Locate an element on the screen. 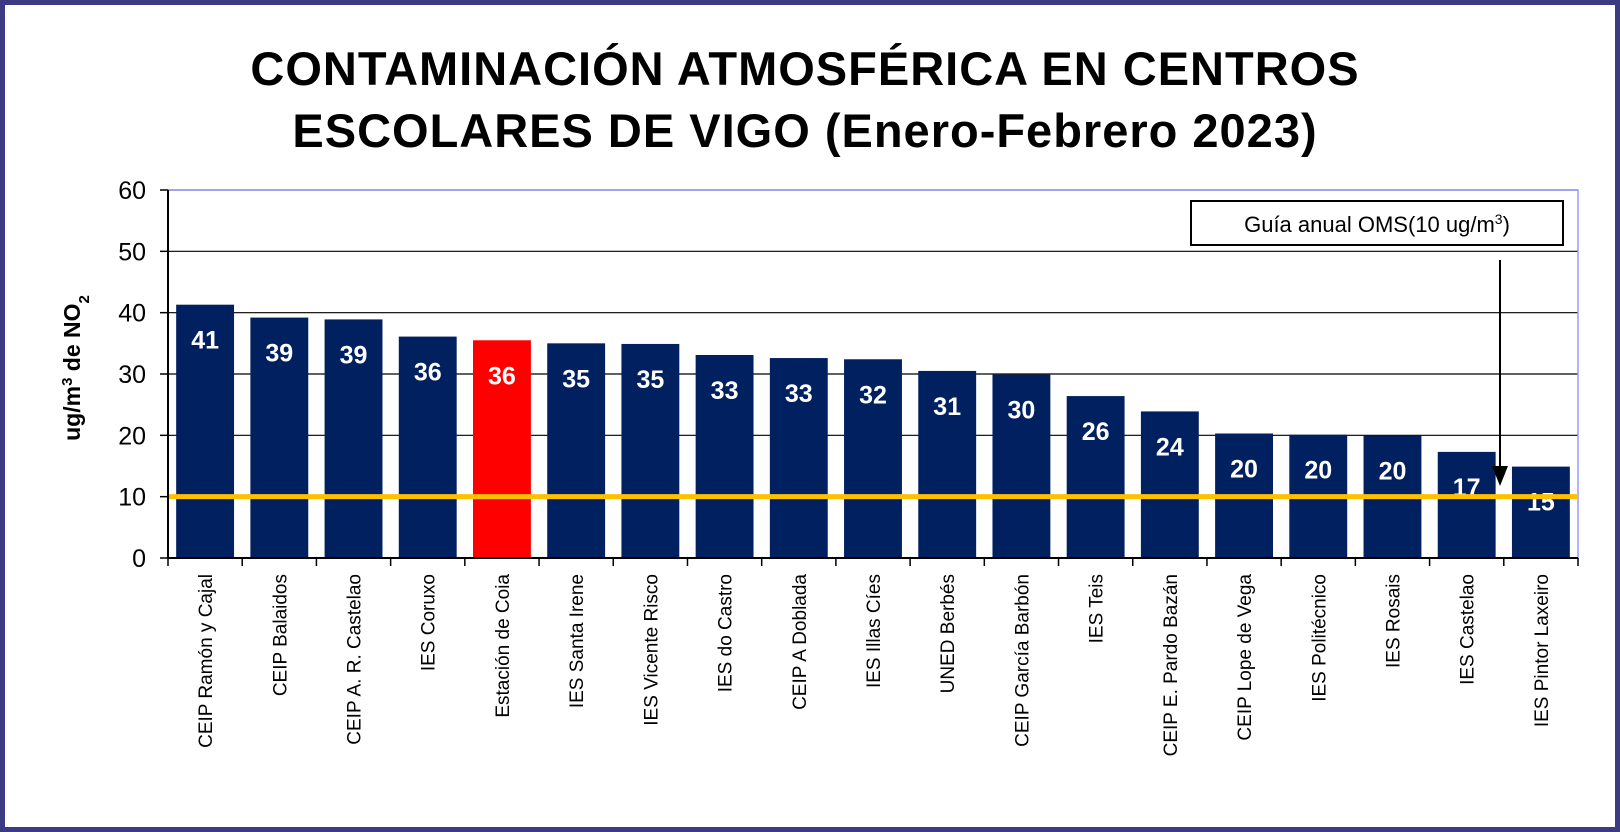 The image size is (1620, 832). x-tick-label-18: IES Castelao is located at coordinates (1468, 629).